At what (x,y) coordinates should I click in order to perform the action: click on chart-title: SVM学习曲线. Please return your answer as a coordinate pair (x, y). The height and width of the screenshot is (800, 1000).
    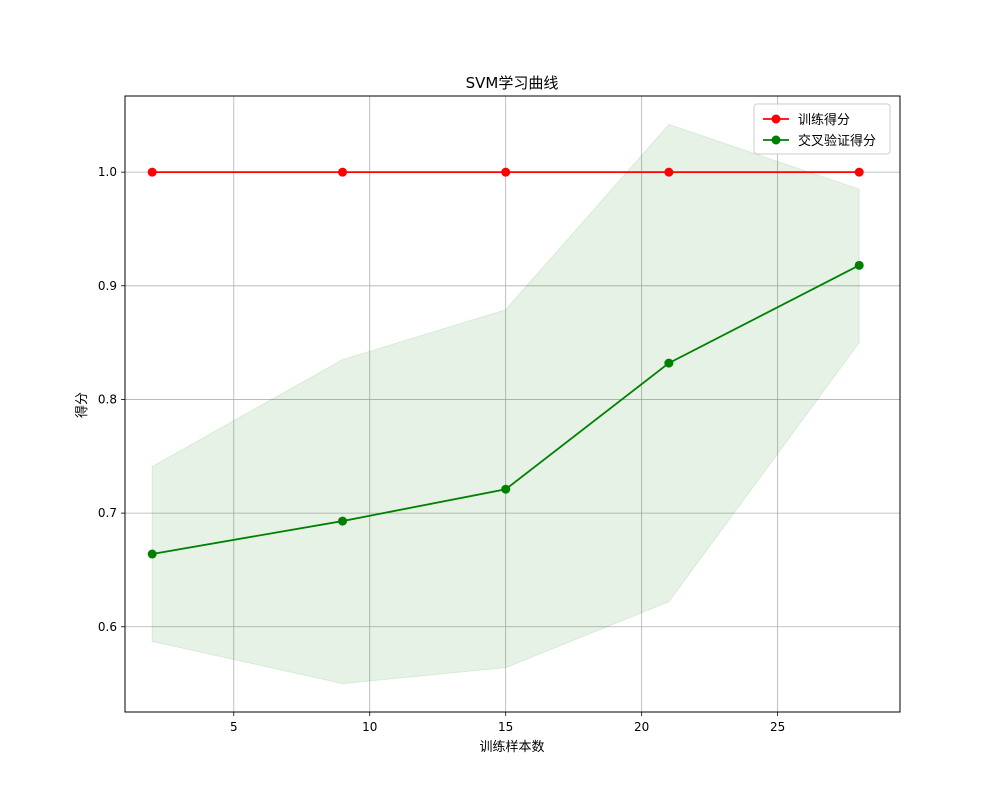
    Looking at the image, I should click on (512, 83).